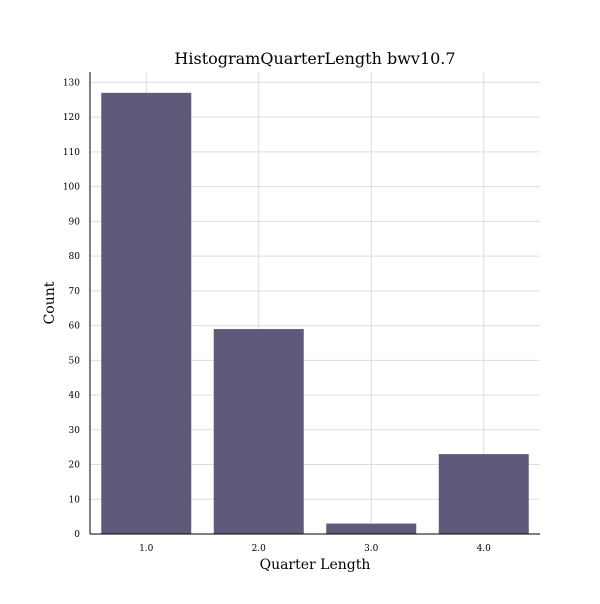 Image resolution: width=600 pixels, height=604 pixels. What do you see at coordinates (258, 431) in the screenshot?
I see `bar-2.0` at bounding box center [258, 431].